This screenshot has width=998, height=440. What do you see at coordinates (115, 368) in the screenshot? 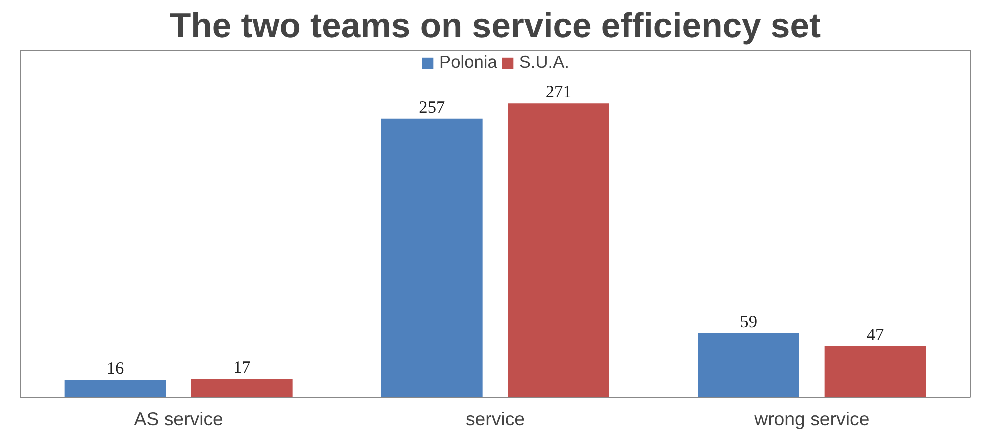
I see `data-label: 16` at bounding box center [115, 368].